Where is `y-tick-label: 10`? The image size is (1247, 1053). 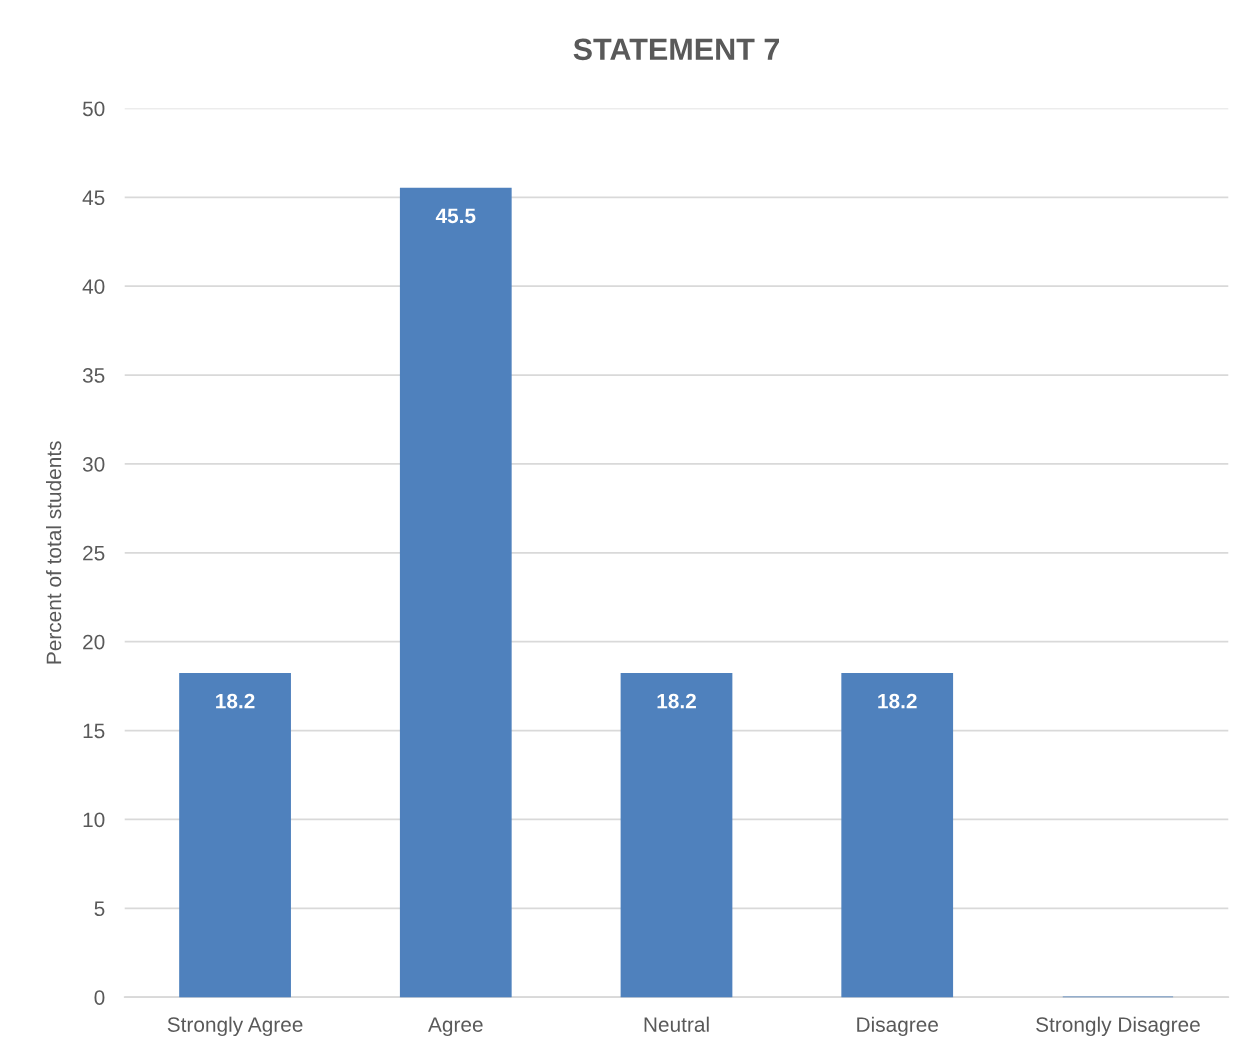
y-tick-label: 10 is located at coordinates (94, 820).